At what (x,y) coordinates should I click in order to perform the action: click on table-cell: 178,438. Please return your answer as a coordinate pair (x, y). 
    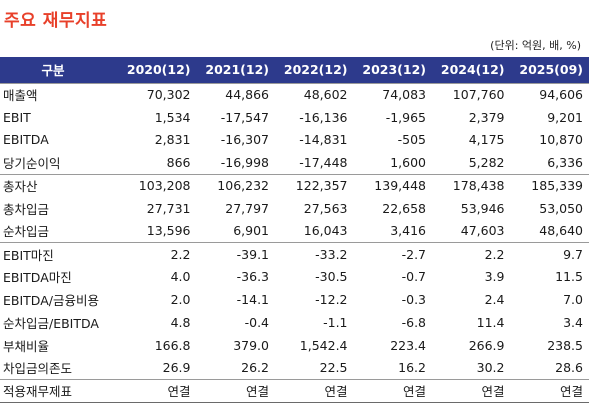
    Looking at the image, I should click on (471, 185).